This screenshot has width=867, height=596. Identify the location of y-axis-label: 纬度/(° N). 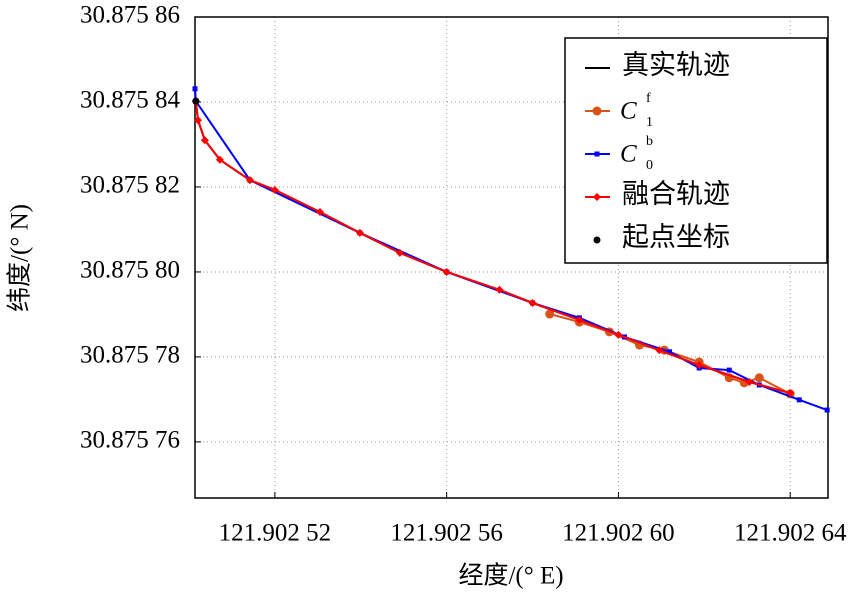
(20, 258).